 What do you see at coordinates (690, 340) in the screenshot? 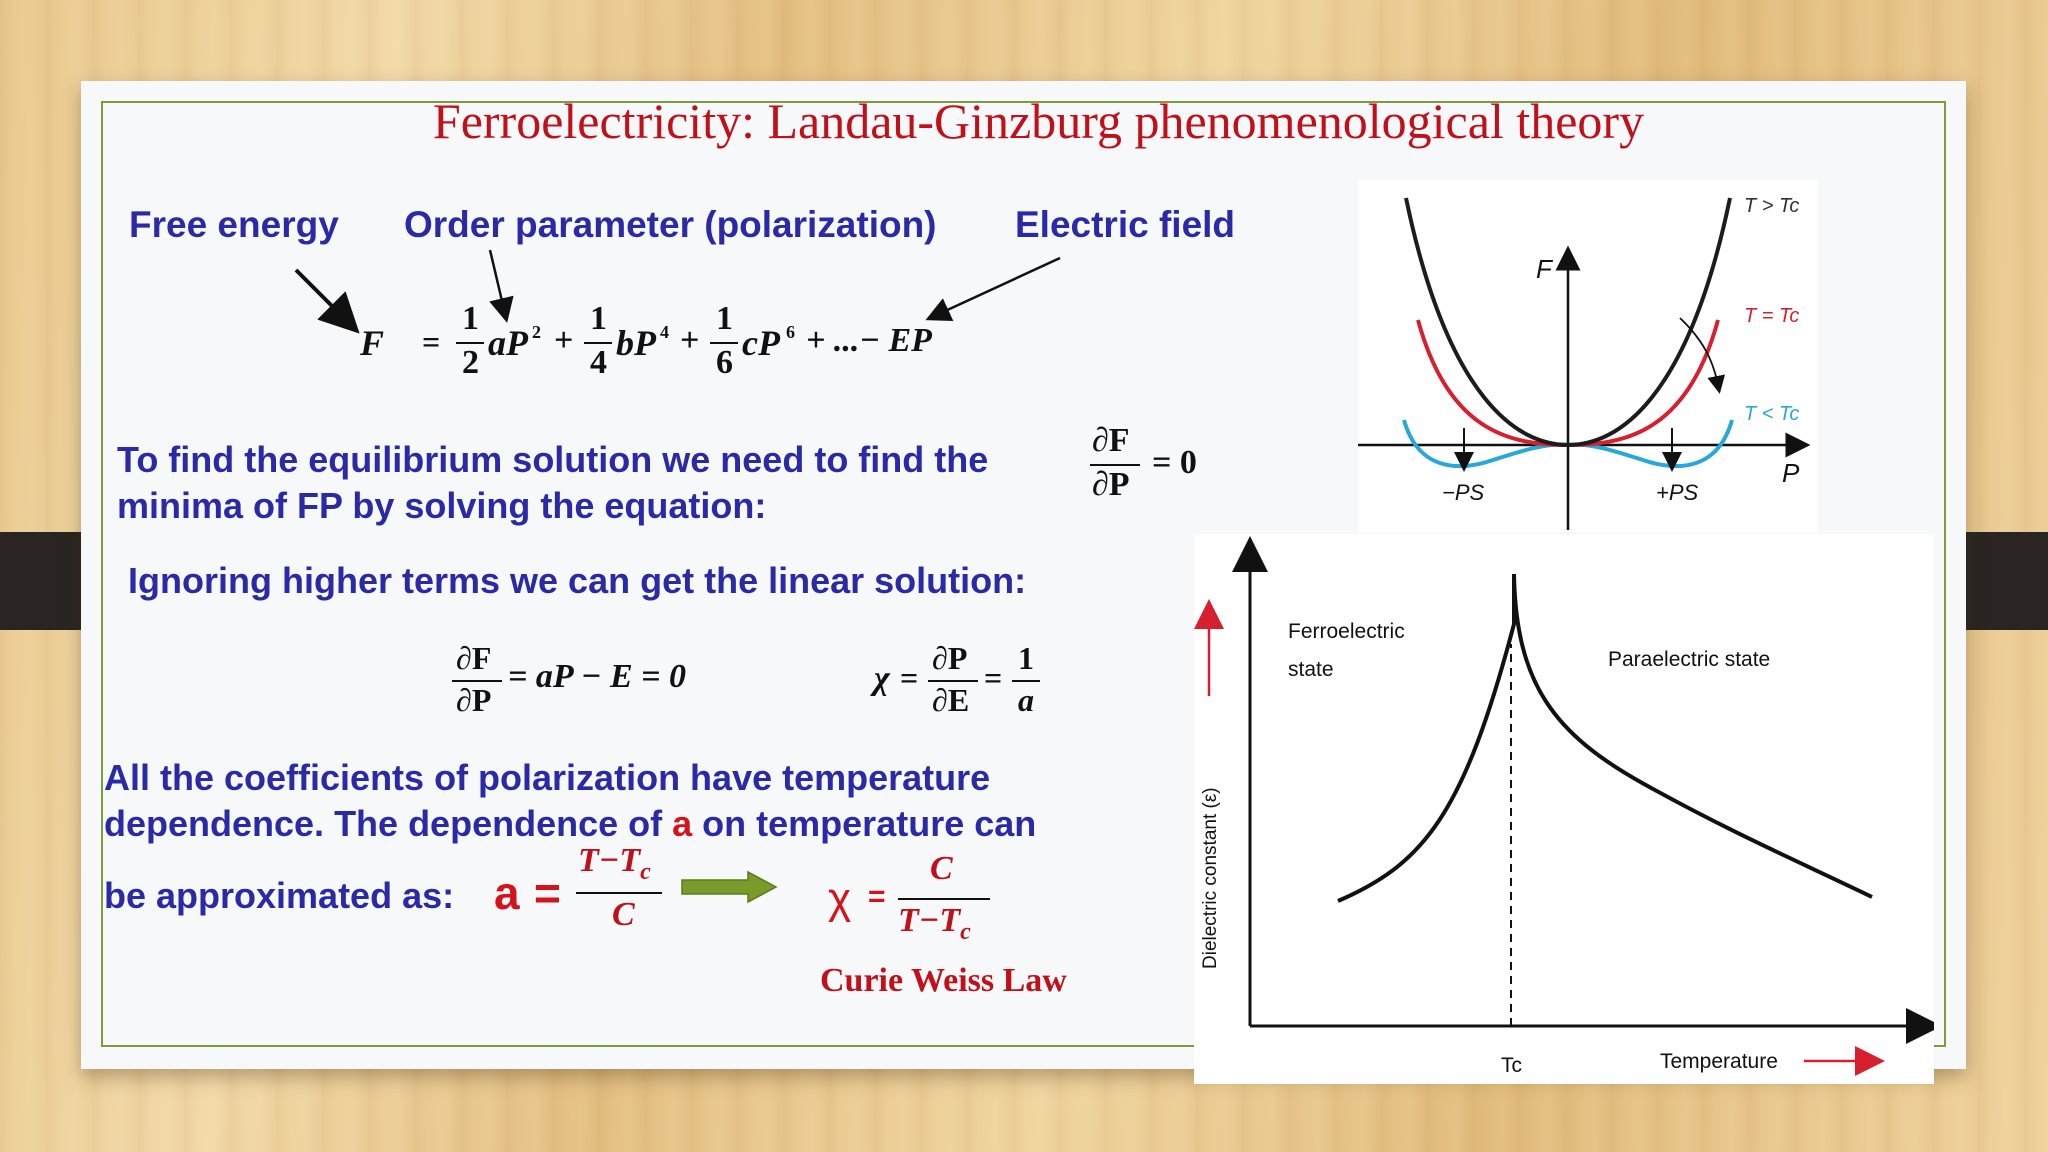
I see `eq-plus2: +` at bounding box center [690, 340].